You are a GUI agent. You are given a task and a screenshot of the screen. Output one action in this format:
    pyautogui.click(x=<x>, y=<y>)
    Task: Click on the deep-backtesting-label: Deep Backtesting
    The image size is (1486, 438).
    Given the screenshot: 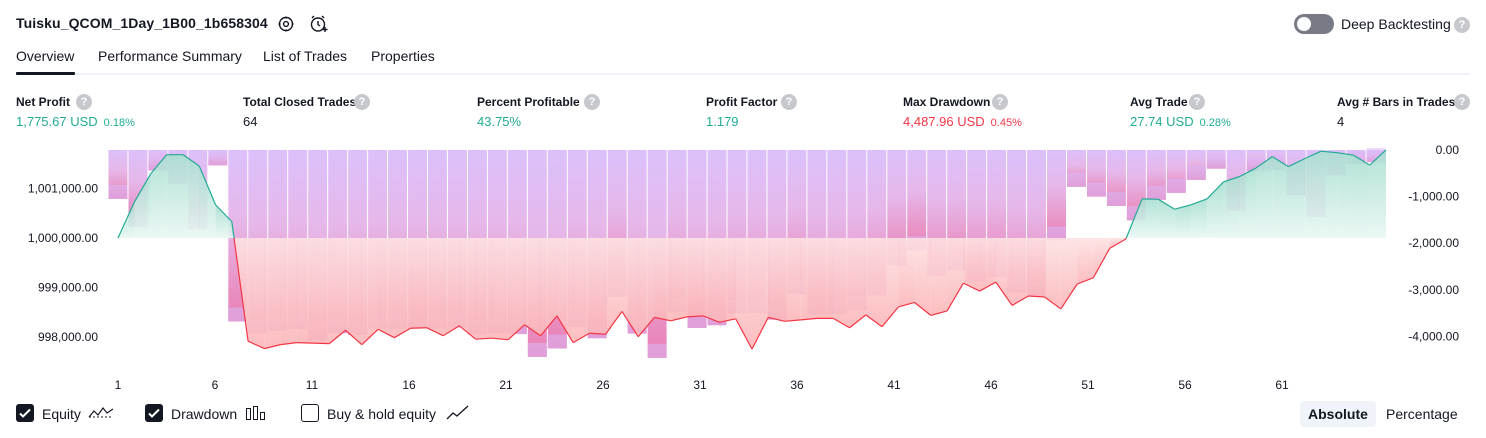 What is the action you would take?
    pyautogui.click(x=1396, y=24)
    